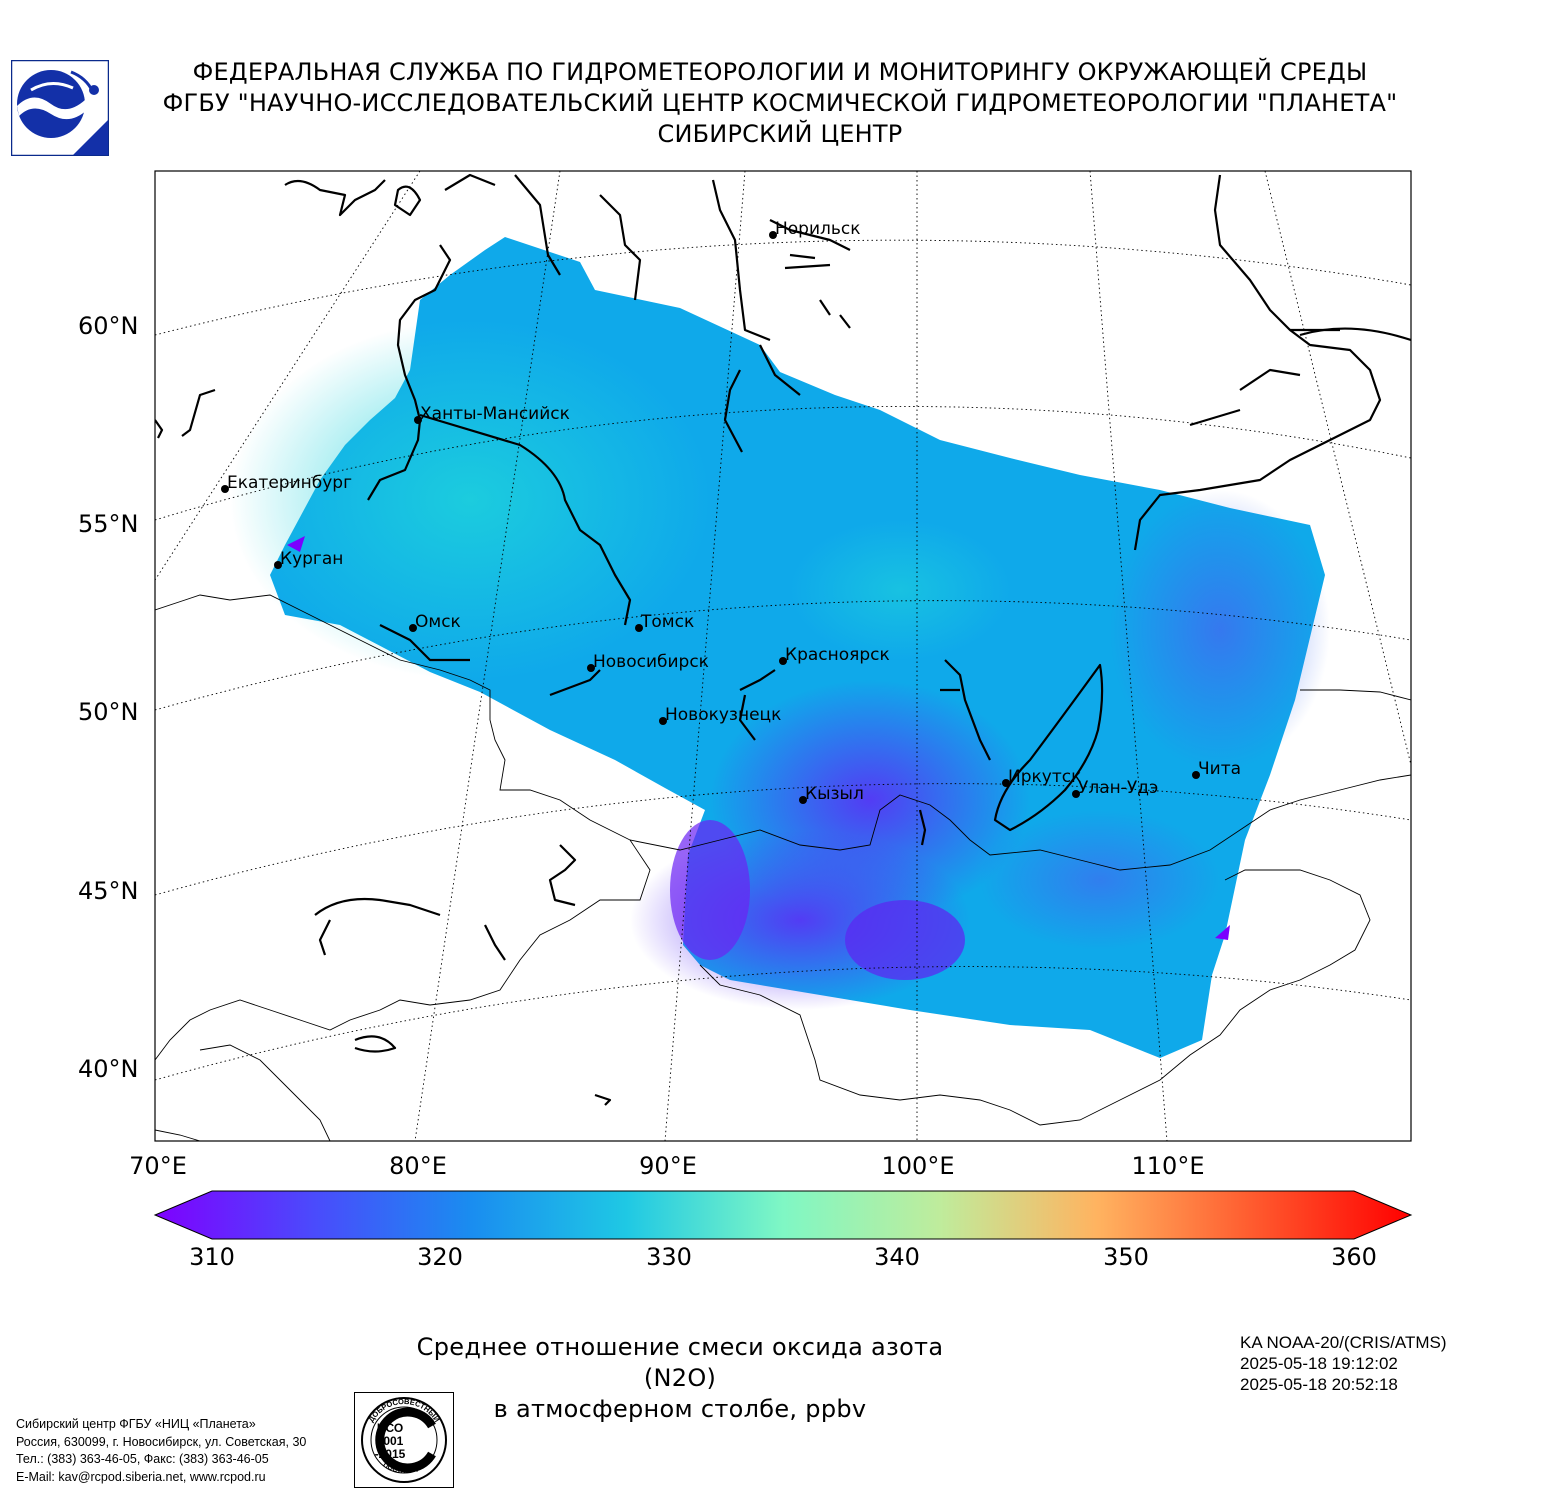 The width and height of the screenshot is (1550, 1500). I want to click on city-label: Екатеринбург, so click(289, 483).